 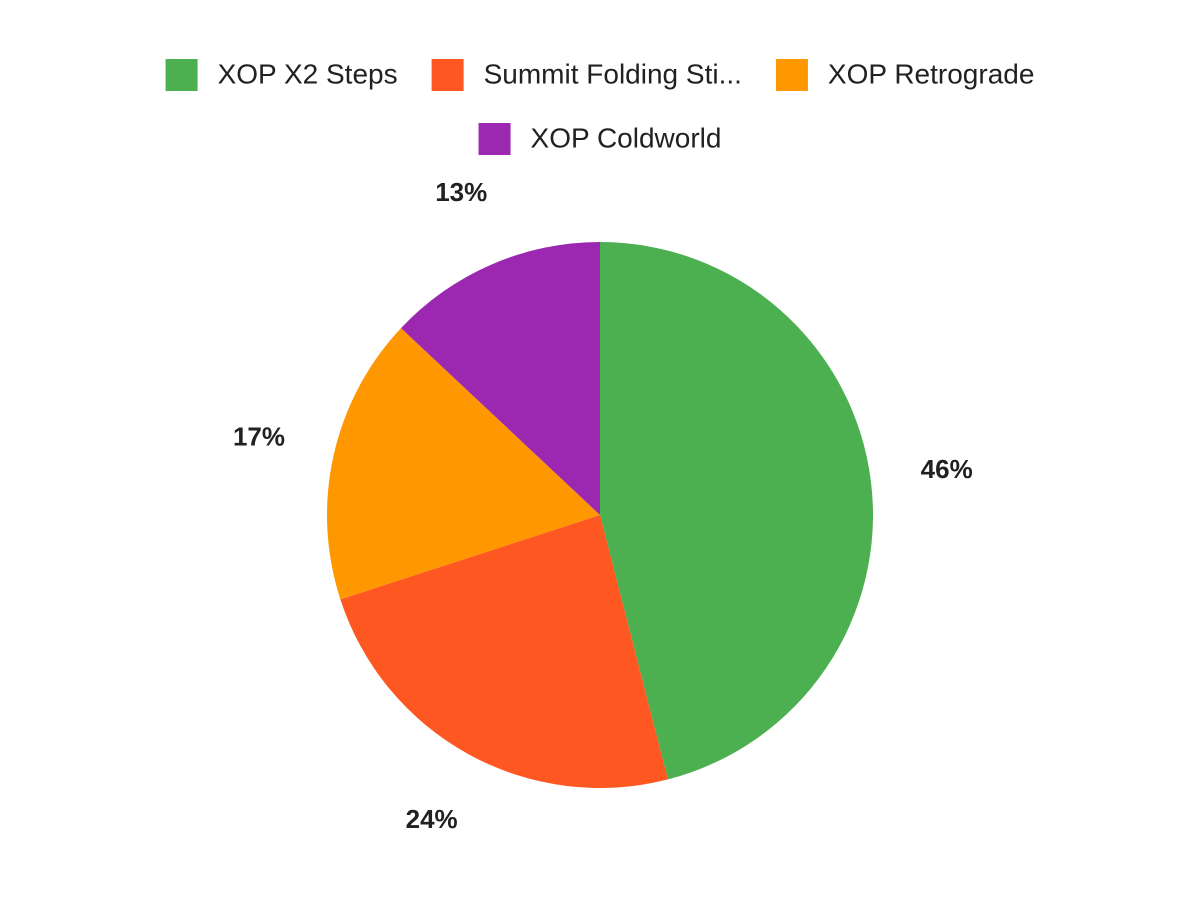 I want to click on data-label: 46%, so click(x=947, y=469).